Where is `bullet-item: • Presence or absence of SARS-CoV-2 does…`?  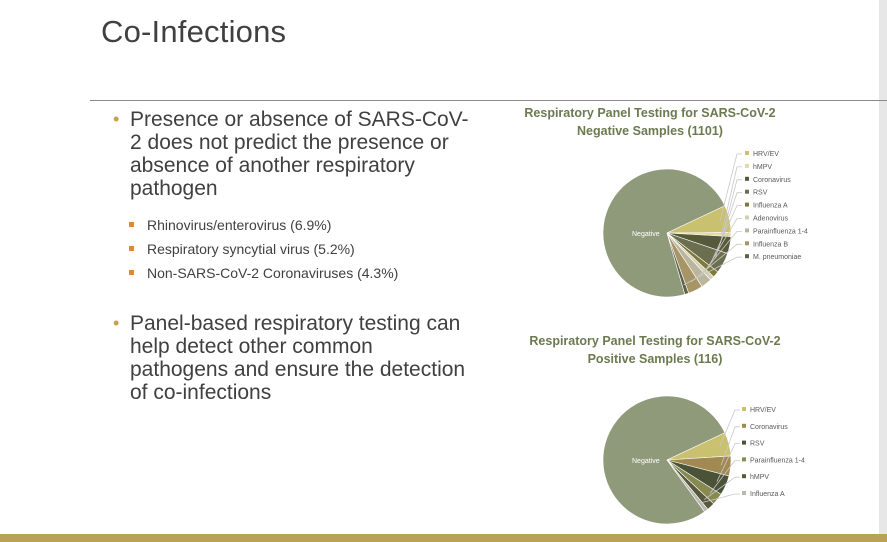 bullet-item: • Presence or absence of SARS-CoV-2 does… is located at coordinates (293, 154).